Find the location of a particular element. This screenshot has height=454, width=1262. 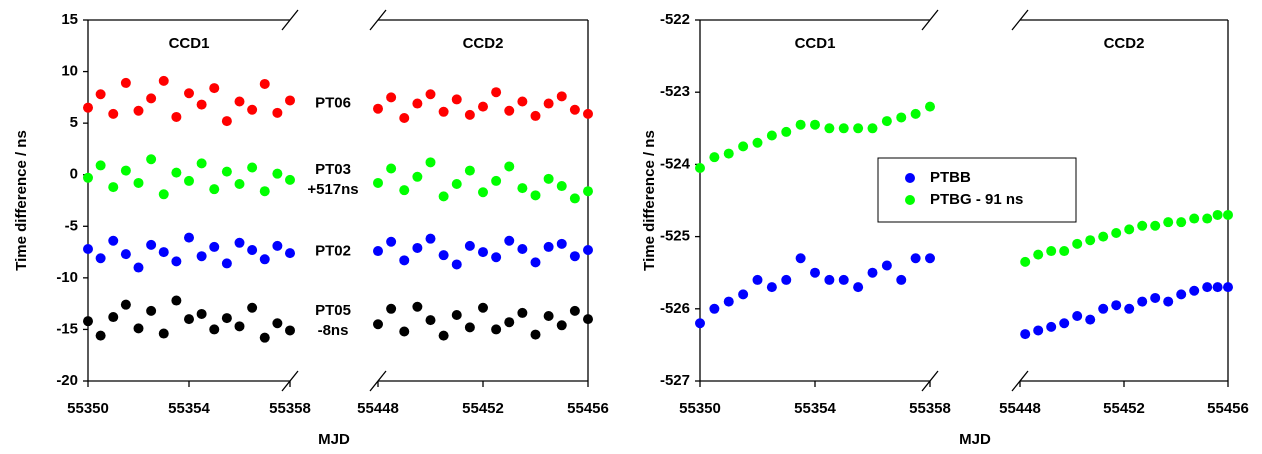

panel-label: CCD2 is located at coordinates (483, 43).